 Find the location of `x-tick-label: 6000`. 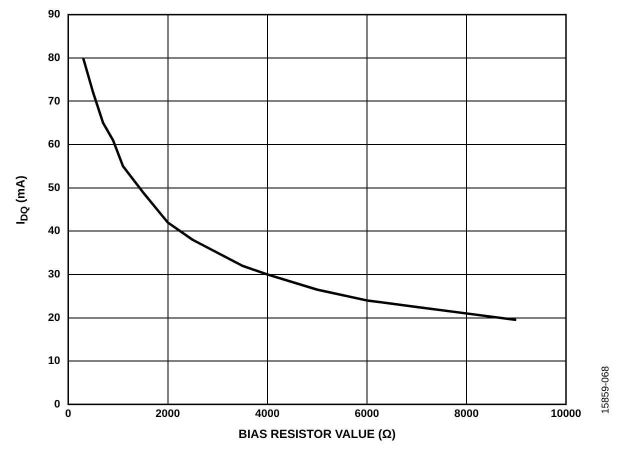

x-tick-label: 6000 is located at coordinates (367, 414).